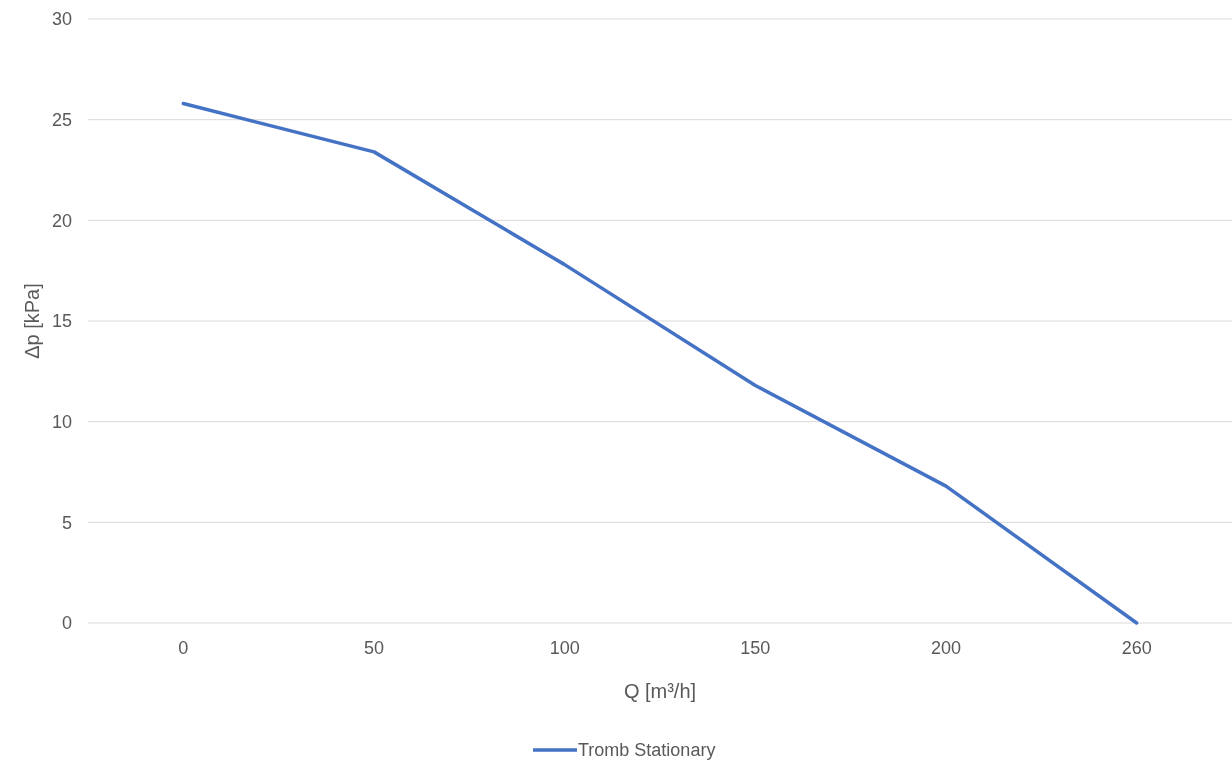  What do you see at coordinates (61, 321) in the screenshot?
I see `y-tick-label: 15` at bounding box center [61, 321].